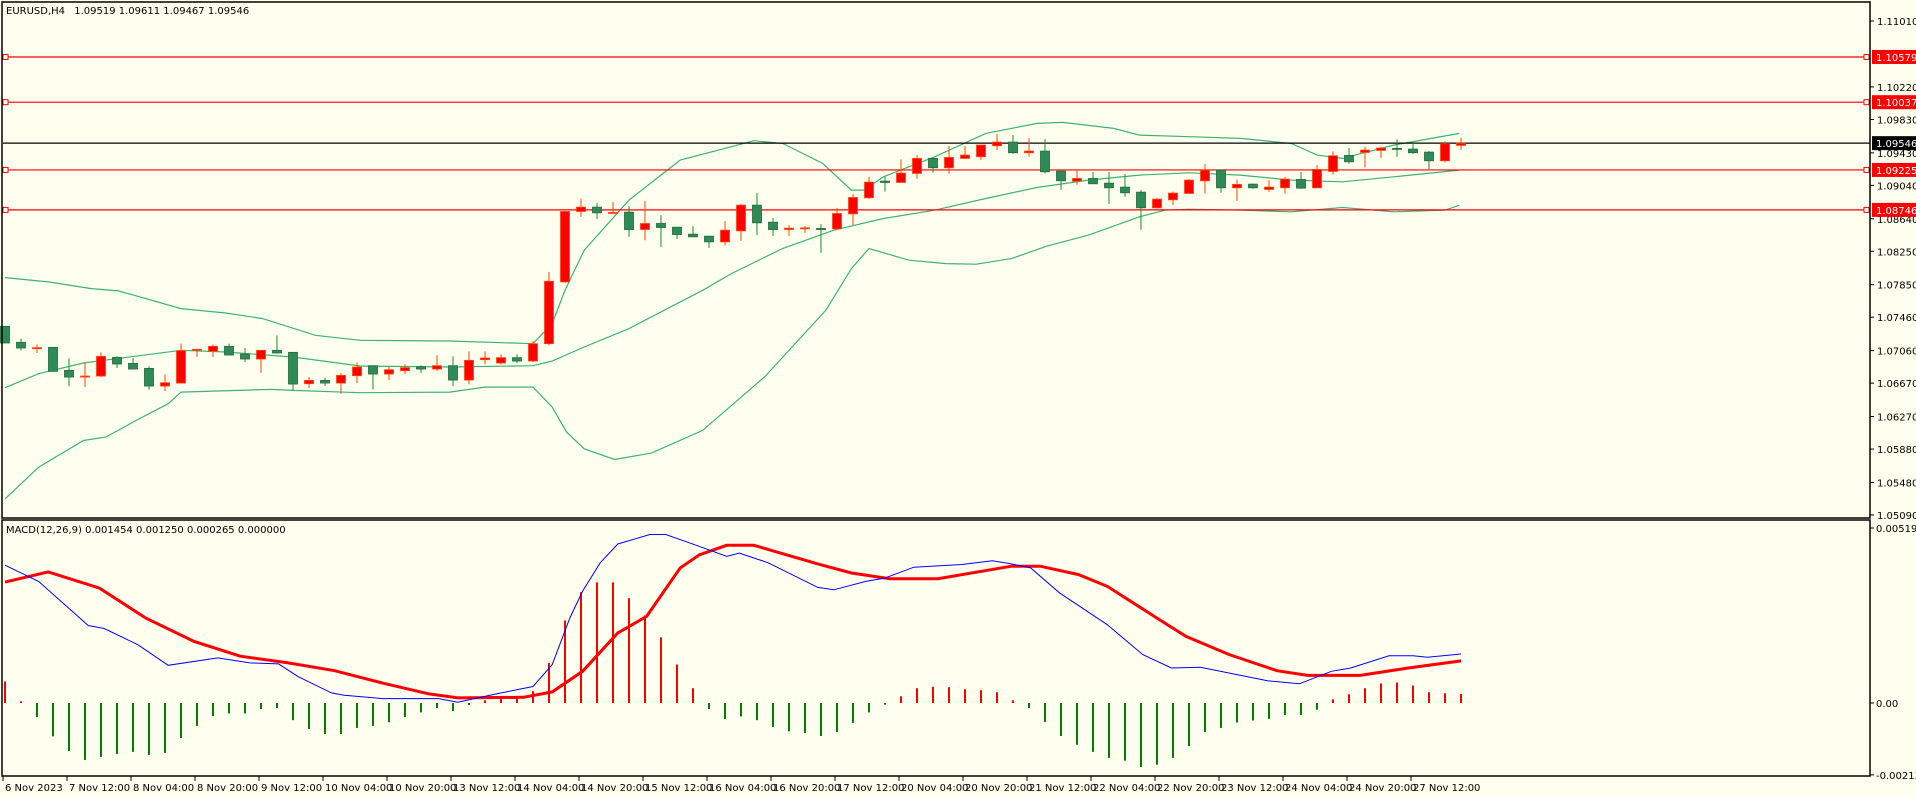  Describe the element at coordinates (1893, 653) in the screenshot. I see `macd-axis: 0.005194 0.00 -0.002133` at that location.